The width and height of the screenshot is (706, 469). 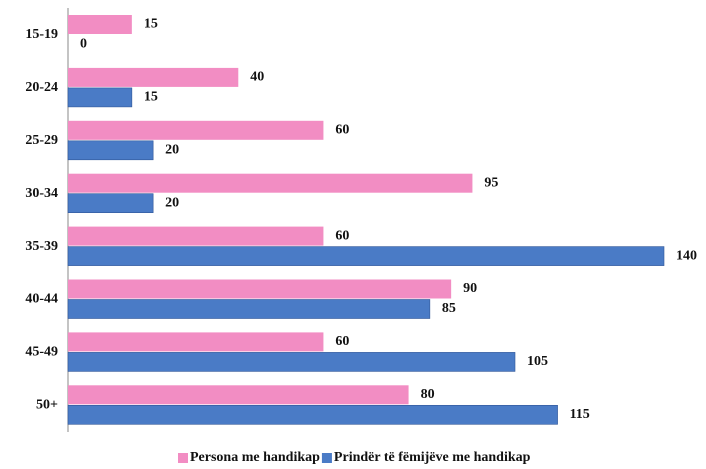 I want to click on data-label: 40, so click(x=257, y=77).